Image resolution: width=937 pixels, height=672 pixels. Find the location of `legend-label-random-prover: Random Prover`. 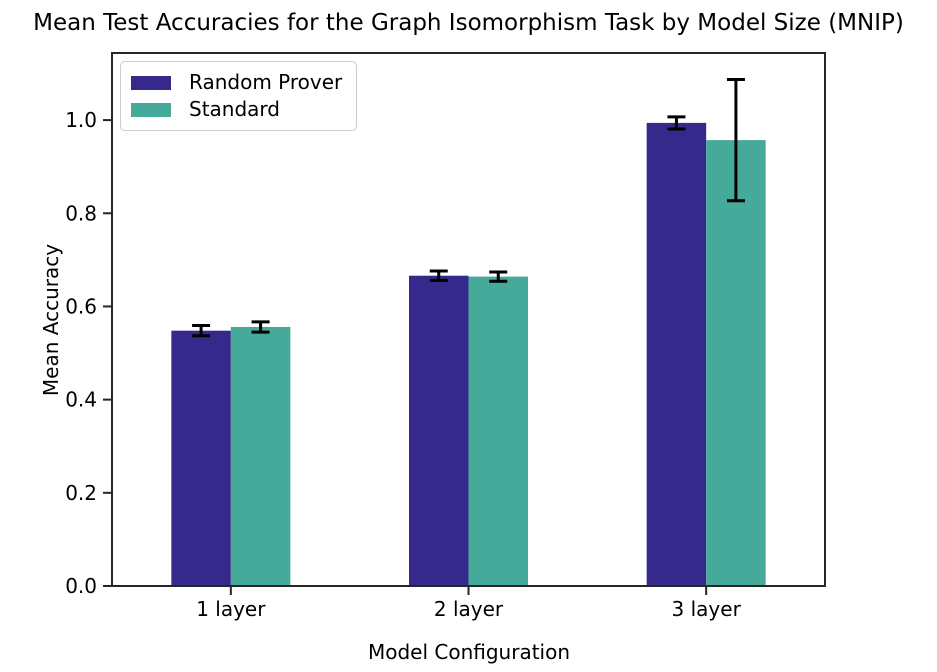

legend-label-random-prover: Random Prover is located at coordinates (266, 82).